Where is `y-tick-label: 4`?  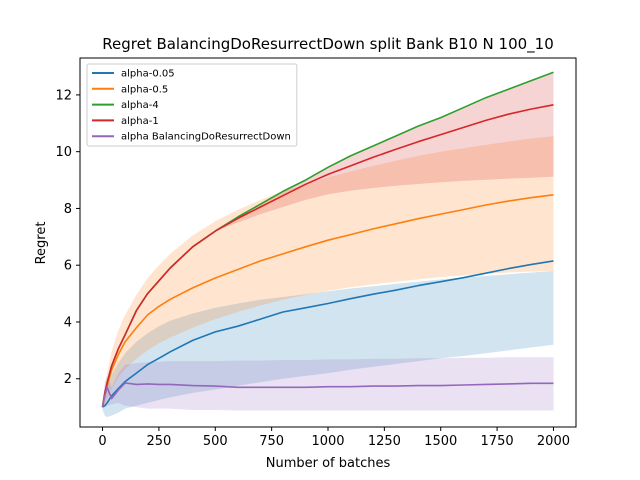
y-tick-label: 4 is located at coordinates (68, 322).